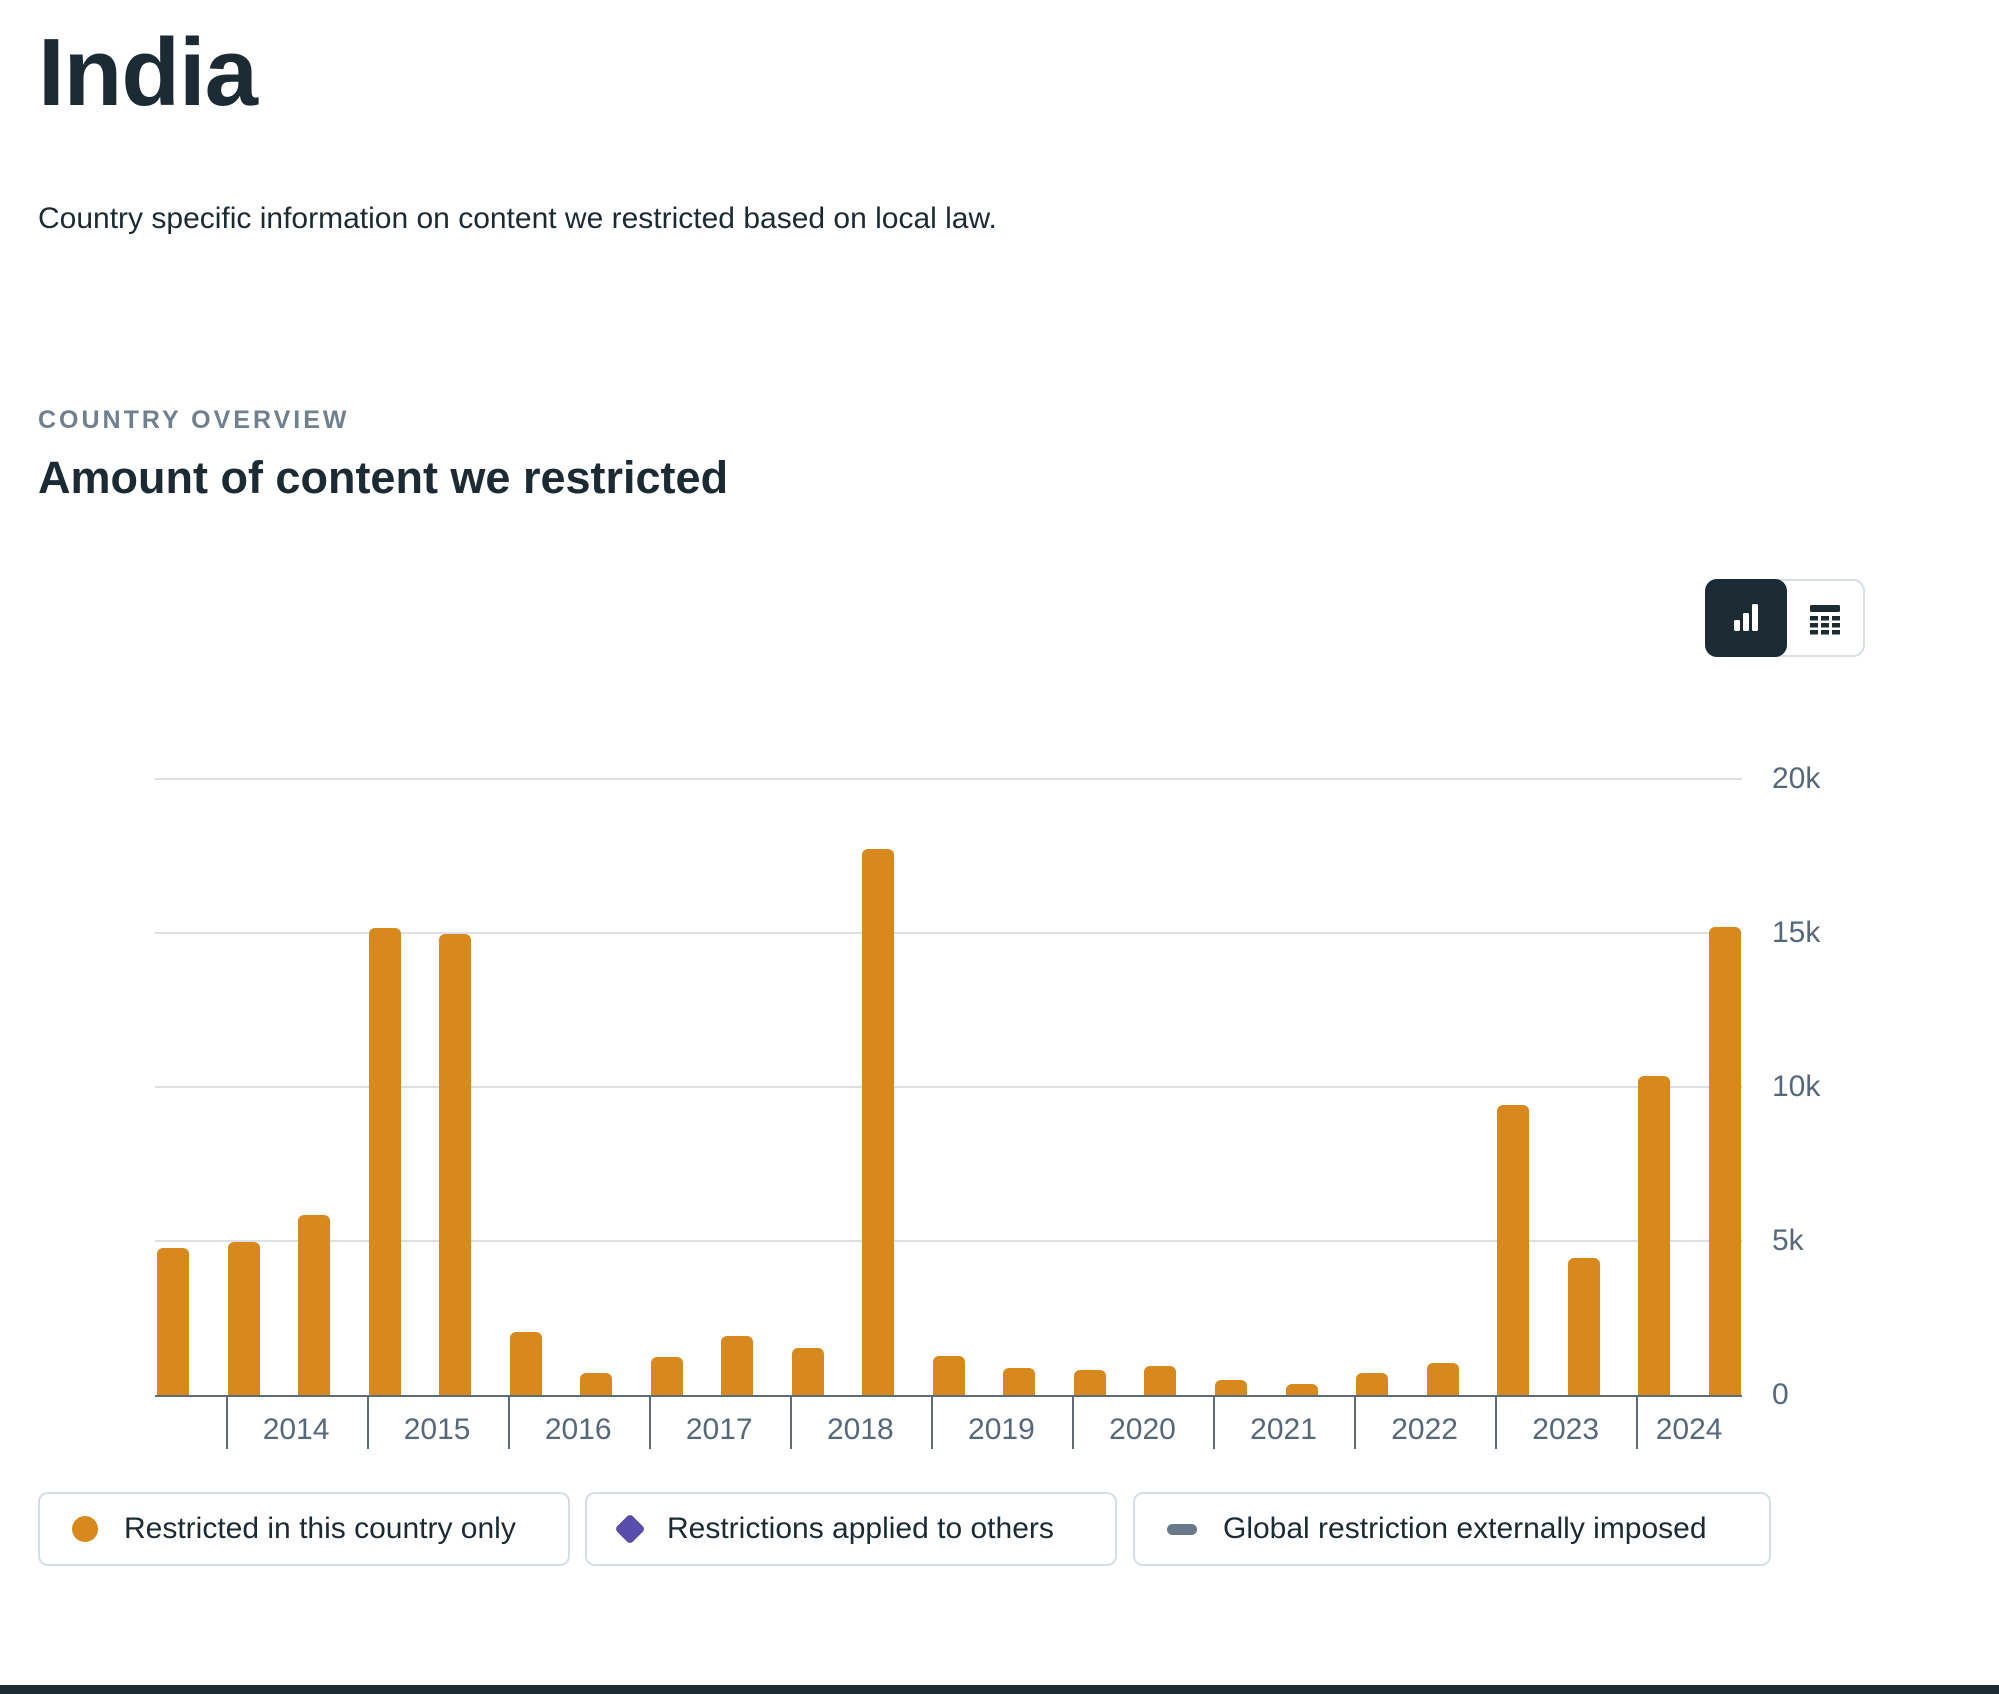 The image size is (1999, 1694). I want to click on x-tick-2022, so click(1355, 1422).